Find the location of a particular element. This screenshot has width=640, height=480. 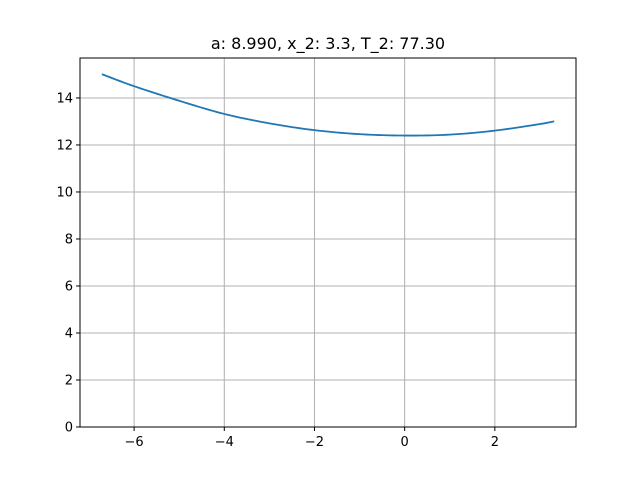

x-tick-label: 0 is located at coordinates (405, 442).